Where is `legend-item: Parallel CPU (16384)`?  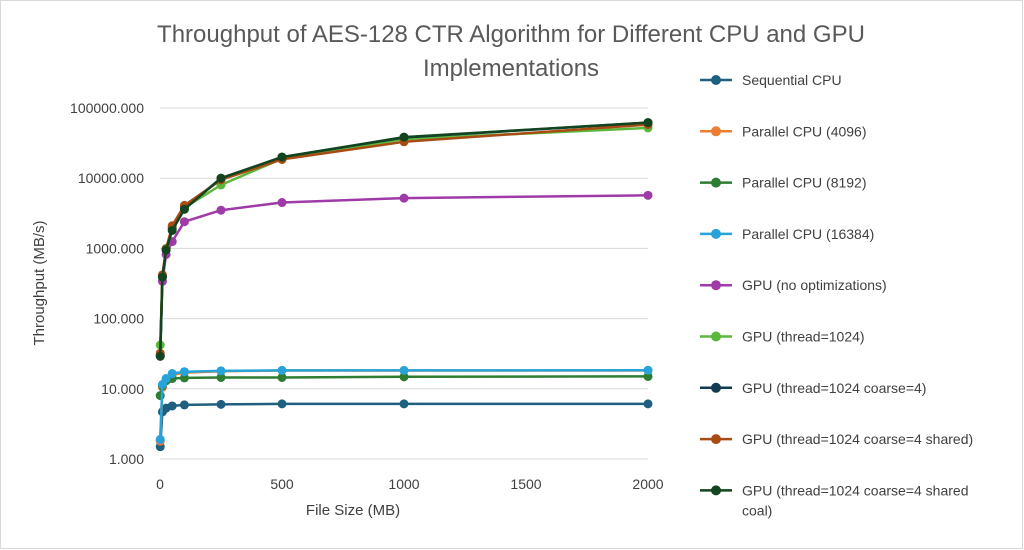
legend-item: Parallel CPU (16384) is located at coordinates (787, 234).